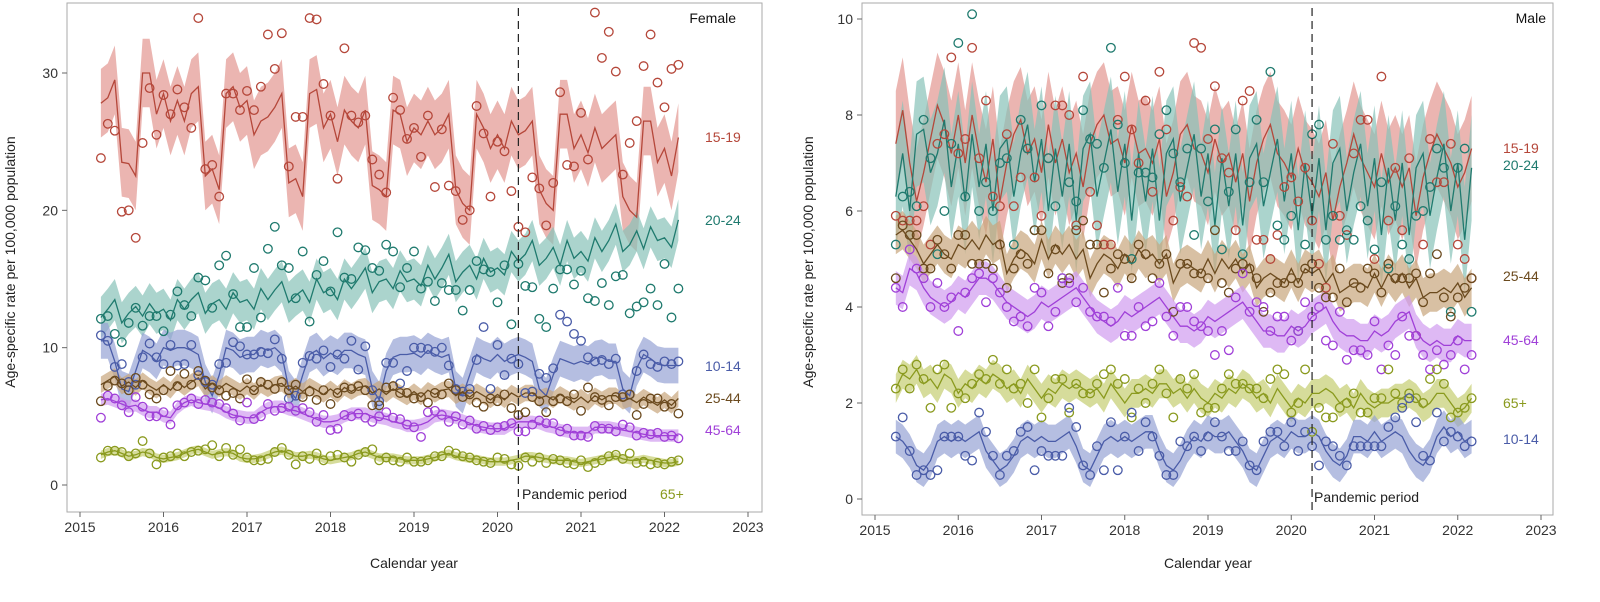 Image resolution: width=1600 pixels, height=602 pixels. Describe the element at coordinates (497, 527) in the screenshot. I see `x-tick-label: 2020` at that location.